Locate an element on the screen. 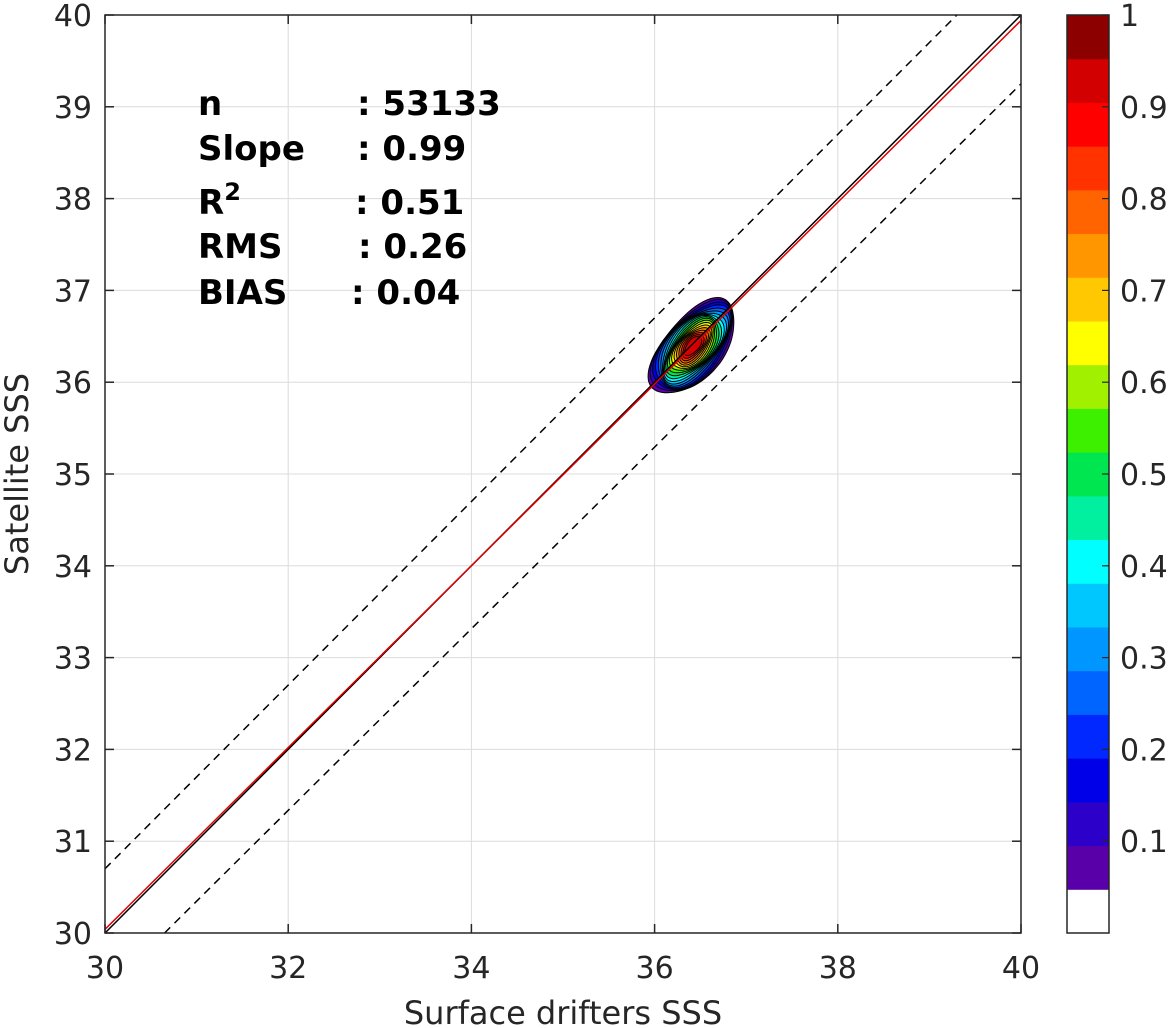 The image size is (1172, 1028). x-tick-label: 36 is located at coordinates (655, 968).